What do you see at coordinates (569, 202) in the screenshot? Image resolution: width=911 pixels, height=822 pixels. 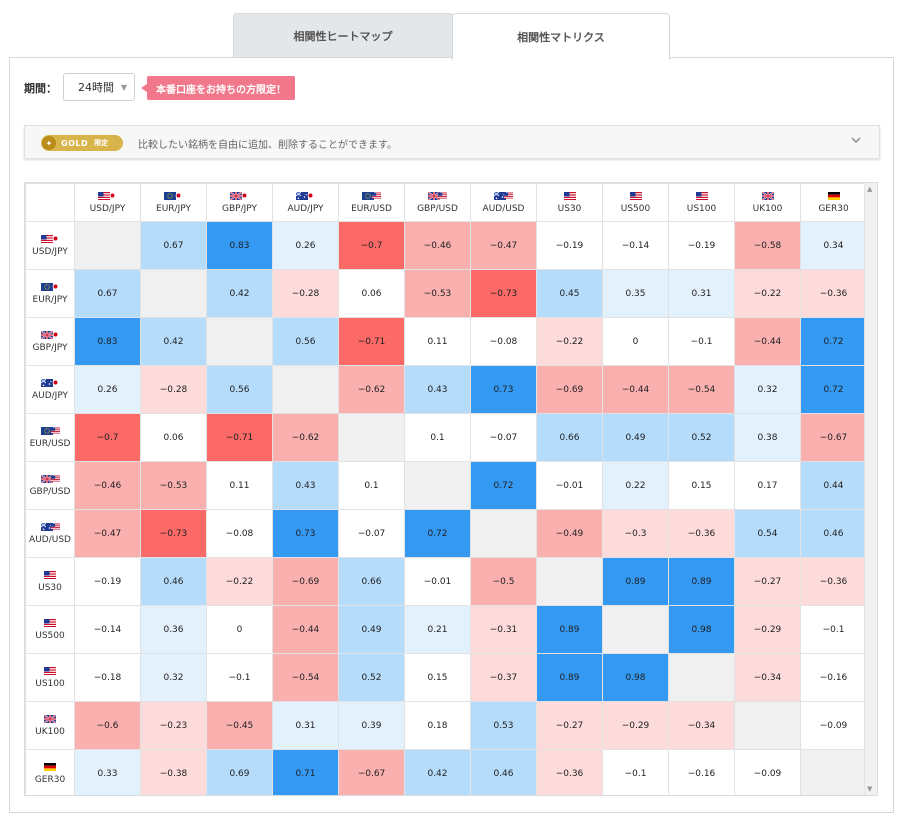 I see `column-header-us30: US30` at bounding box center [569, 202].